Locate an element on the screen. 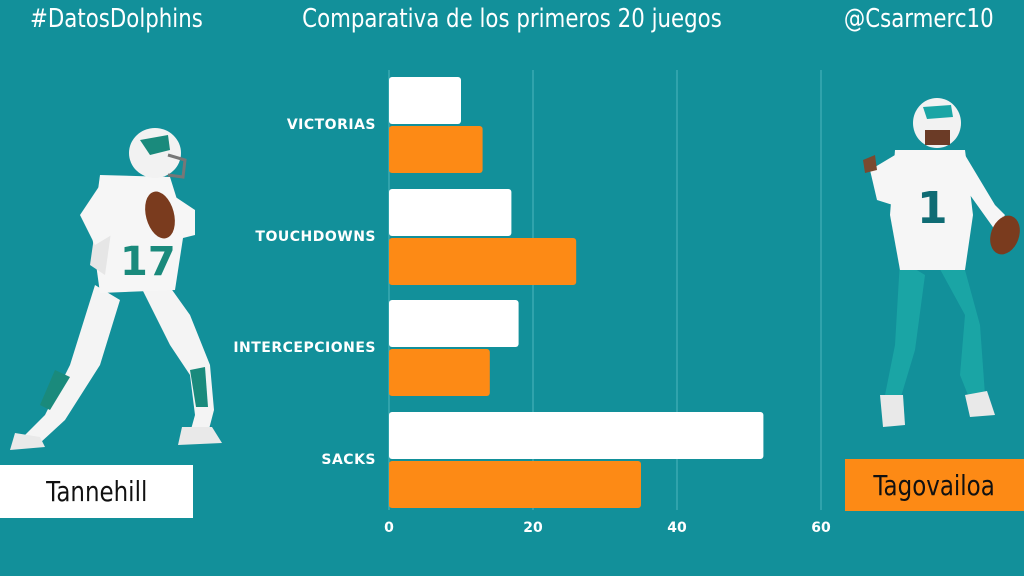 The image size is (1024, 576). x-tick-label: 40 is located at coordinates (677, 528).